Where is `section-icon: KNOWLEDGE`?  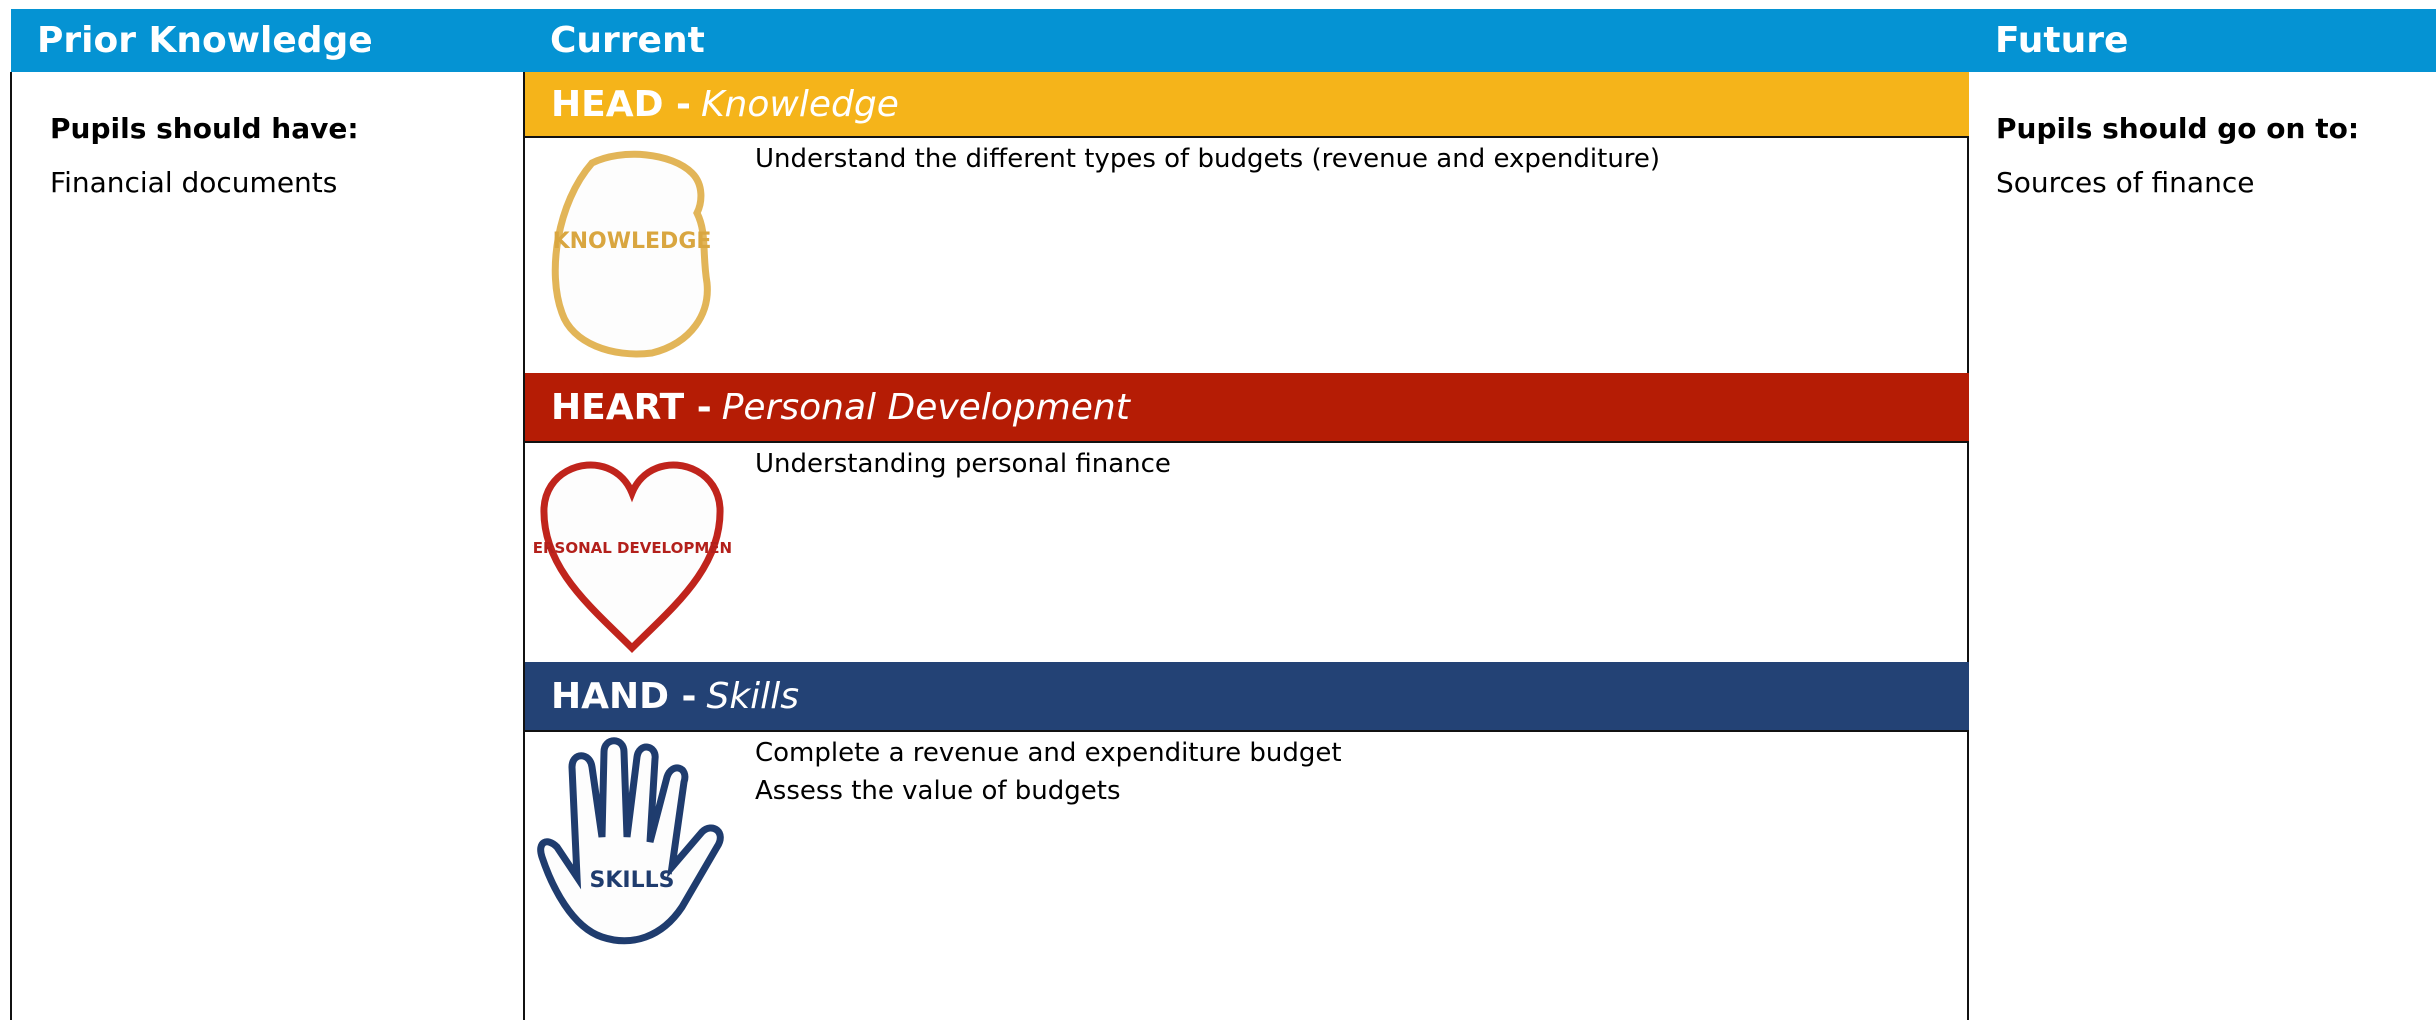
section-icon: KNOWLEDGE is located at coordinates (631, 254).